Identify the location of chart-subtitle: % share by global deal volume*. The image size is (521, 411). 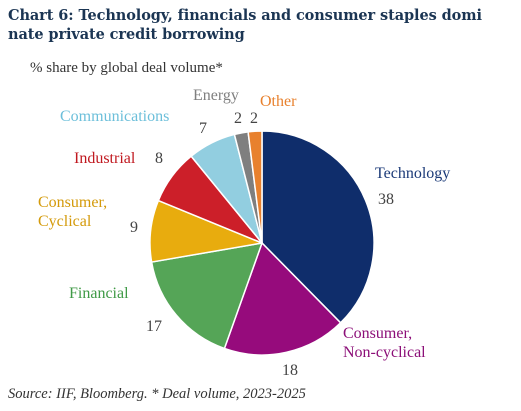
(126, 68).